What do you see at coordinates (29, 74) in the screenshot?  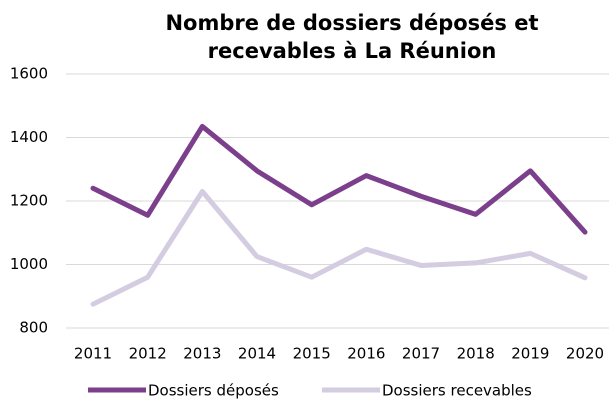 I see `y-tick-label: 1600` at bounding box center [29, 74].